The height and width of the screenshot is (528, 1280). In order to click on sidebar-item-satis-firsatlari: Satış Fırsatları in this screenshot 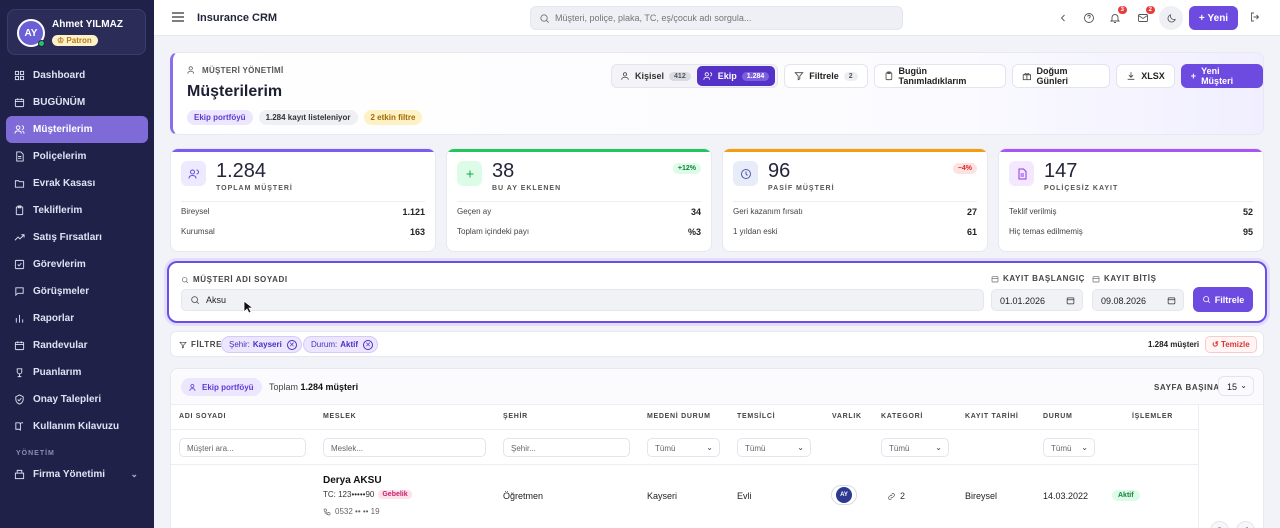, I will do `click(77, 237)`.